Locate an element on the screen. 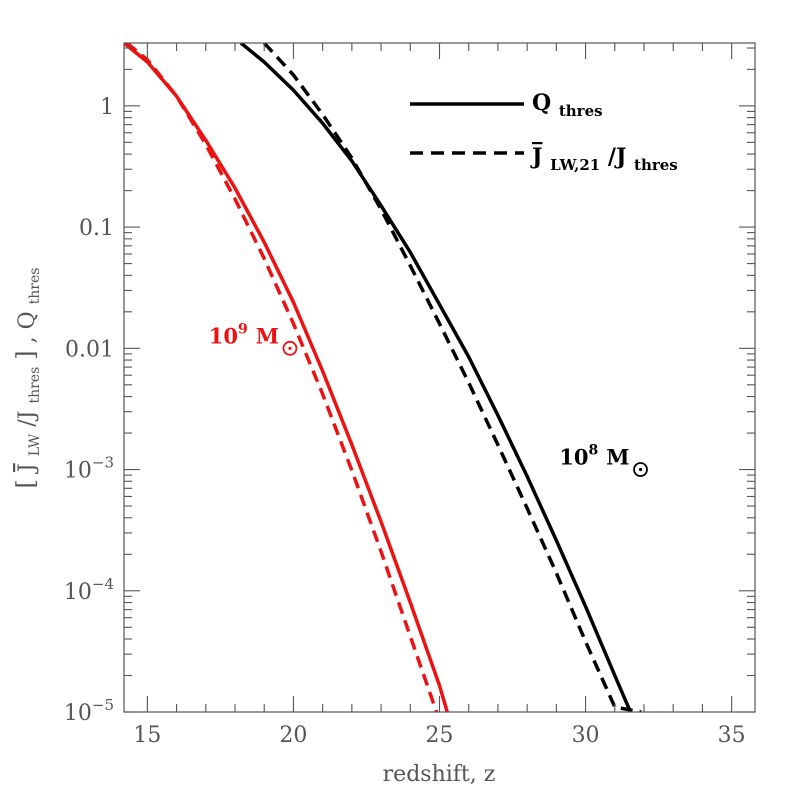  legend-dashed-sub: LW,21 is located at coordinates (575, 165).